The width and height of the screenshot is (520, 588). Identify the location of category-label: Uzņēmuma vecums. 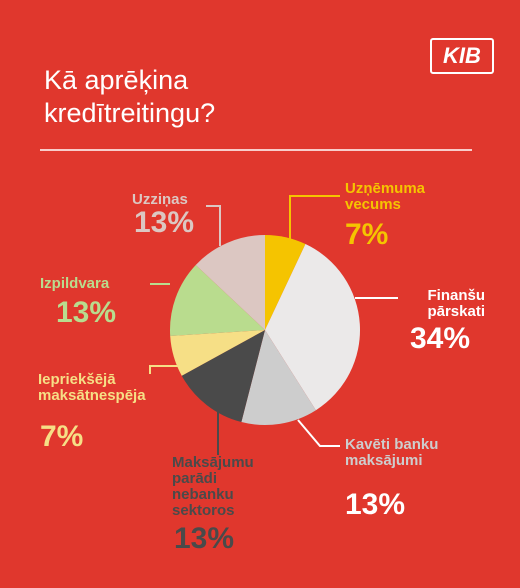
(385, 196).